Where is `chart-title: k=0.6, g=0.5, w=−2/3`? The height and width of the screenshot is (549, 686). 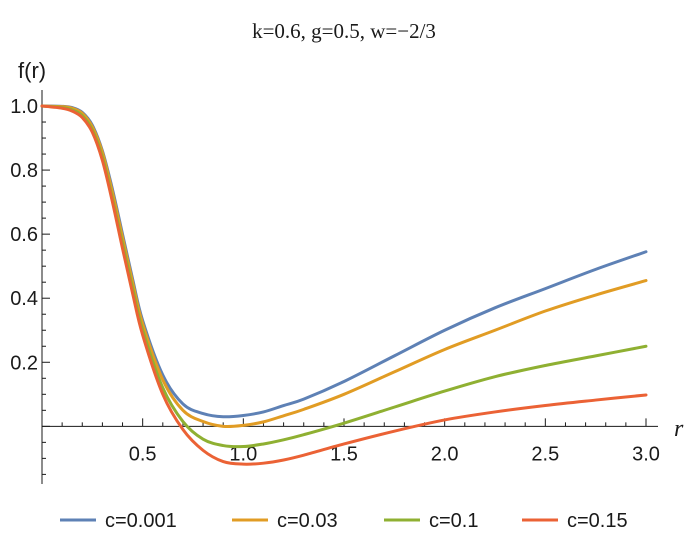
chart-title: k=0.6, g=0.5, w=−2/3 is located at coordinates (344, 31).